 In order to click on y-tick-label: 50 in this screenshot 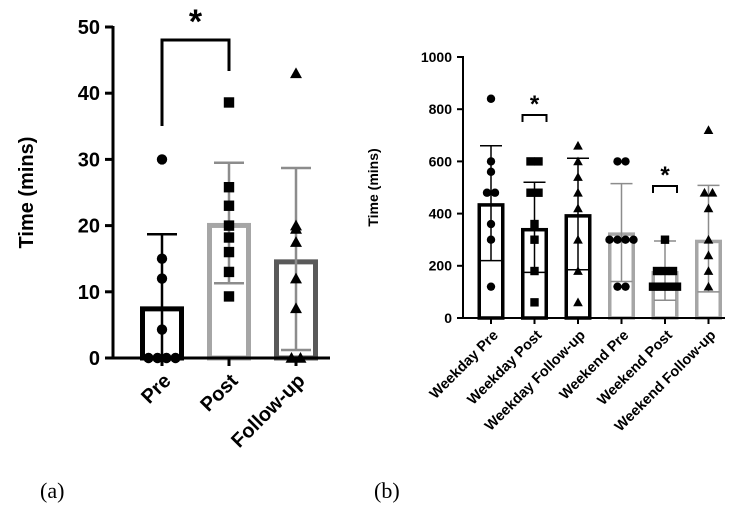, I will do `click(89, 28)`.